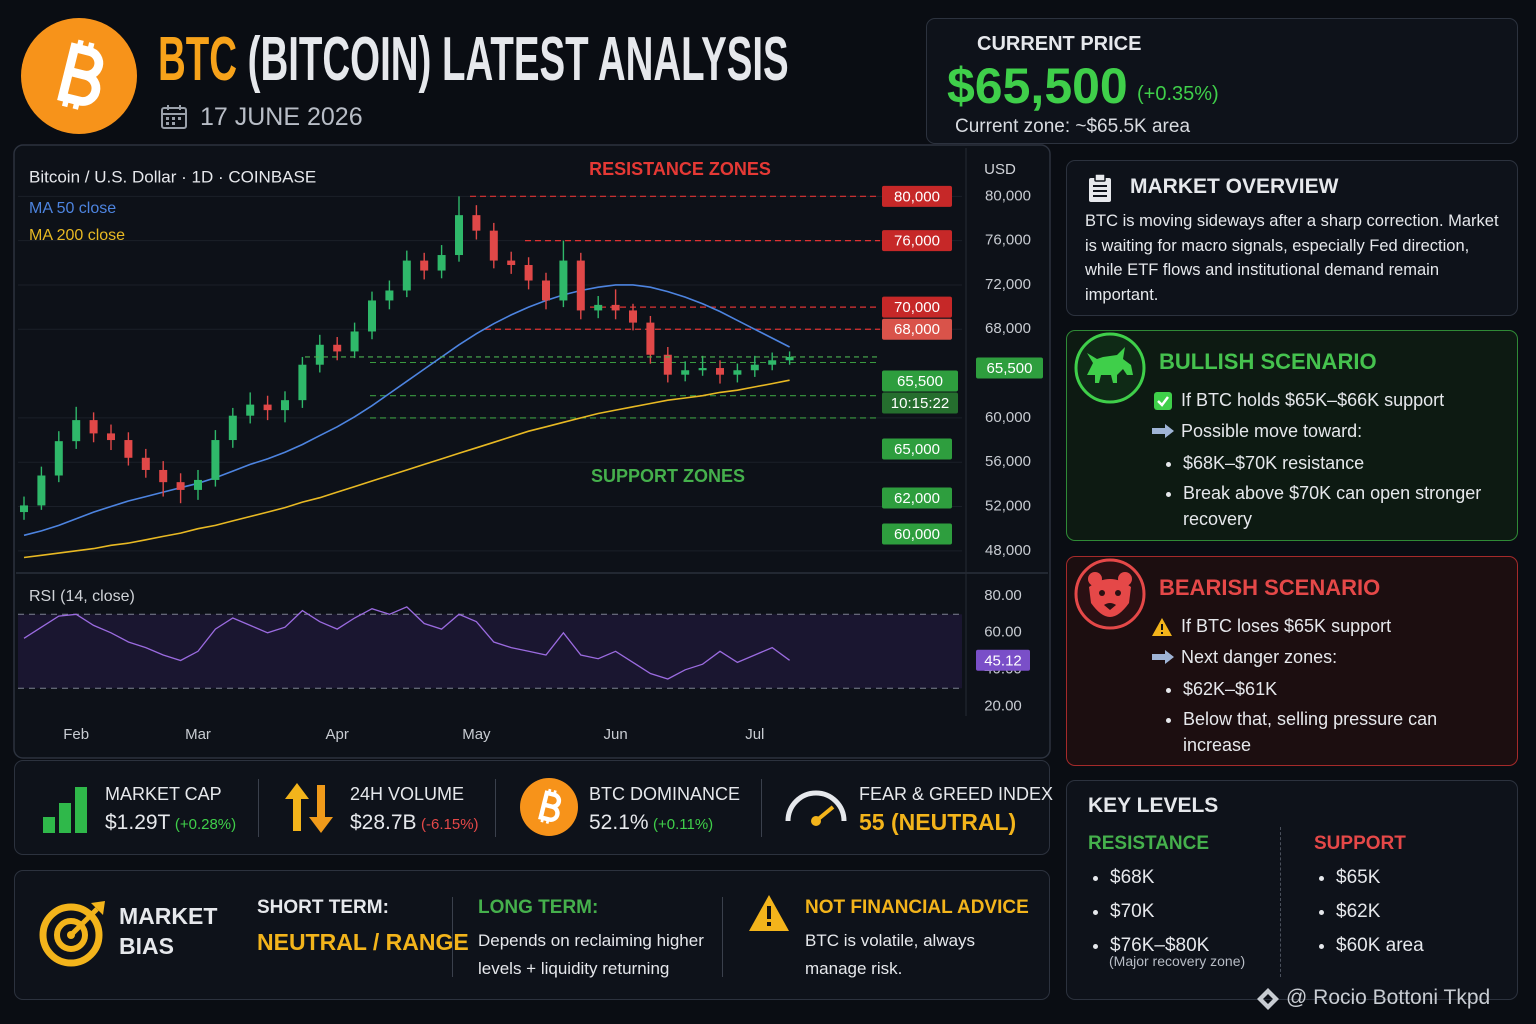 The width and height of the screenshot is (1536, 1024). What do you see at coordinates (170, 823) in the screenshot?
I see `stat: $1.29T (+0.28%)` at bounding box center [170, 823].